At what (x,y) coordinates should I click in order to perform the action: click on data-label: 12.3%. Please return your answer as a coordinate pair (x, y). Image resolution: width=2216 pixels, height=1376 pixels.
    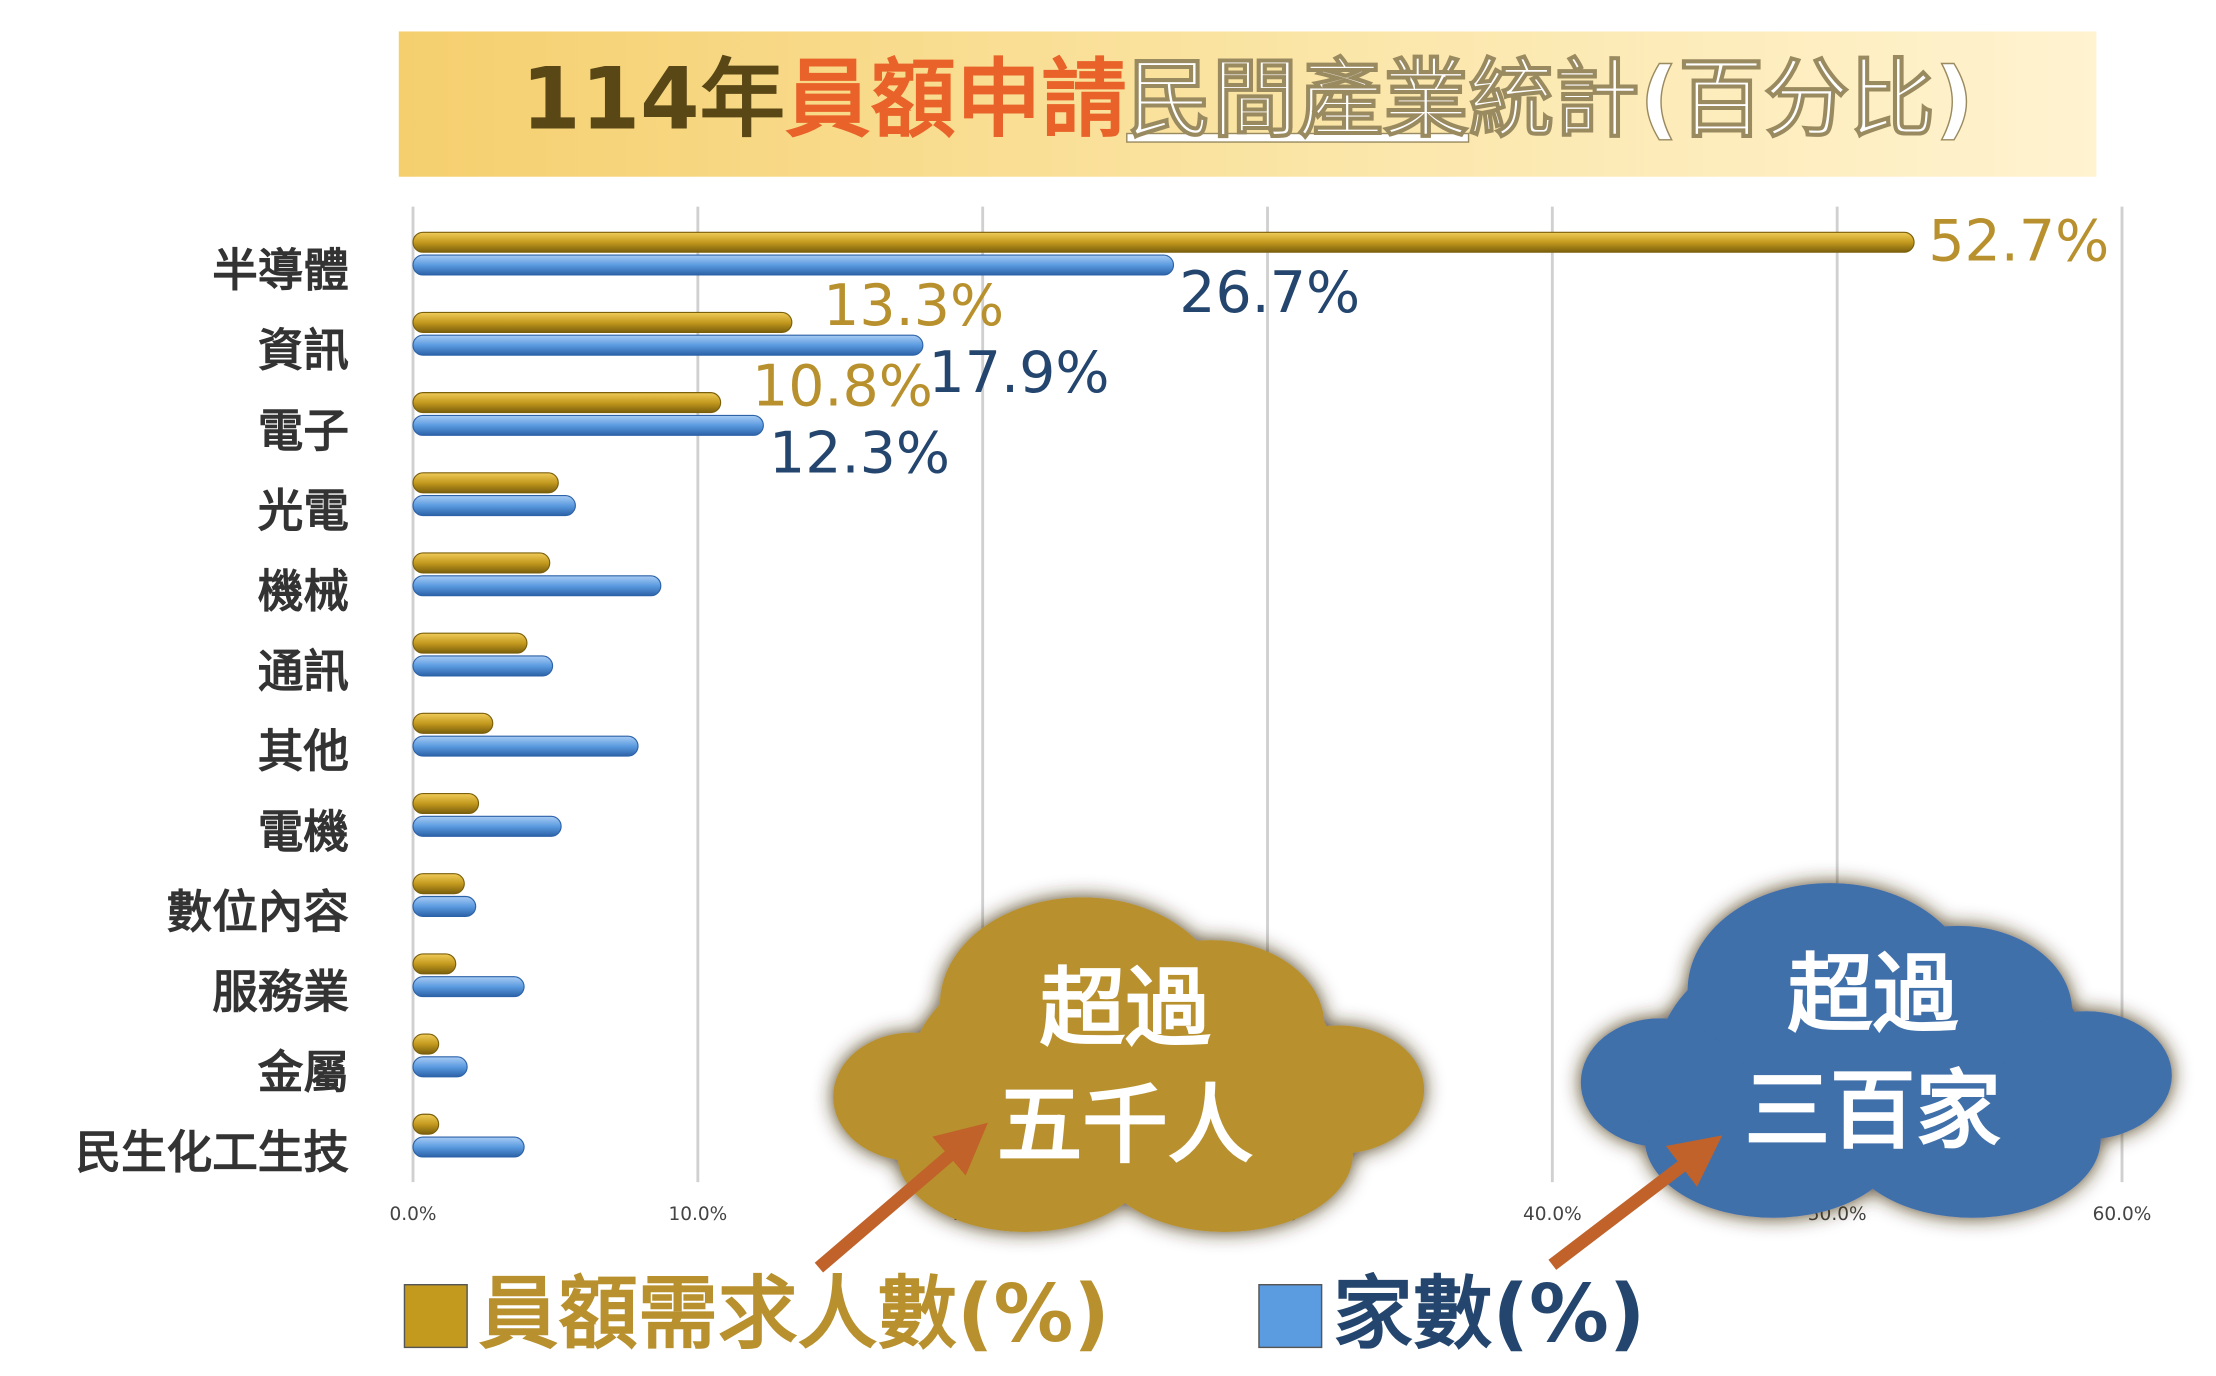
    Looking at the image, I should click on (859, 453).